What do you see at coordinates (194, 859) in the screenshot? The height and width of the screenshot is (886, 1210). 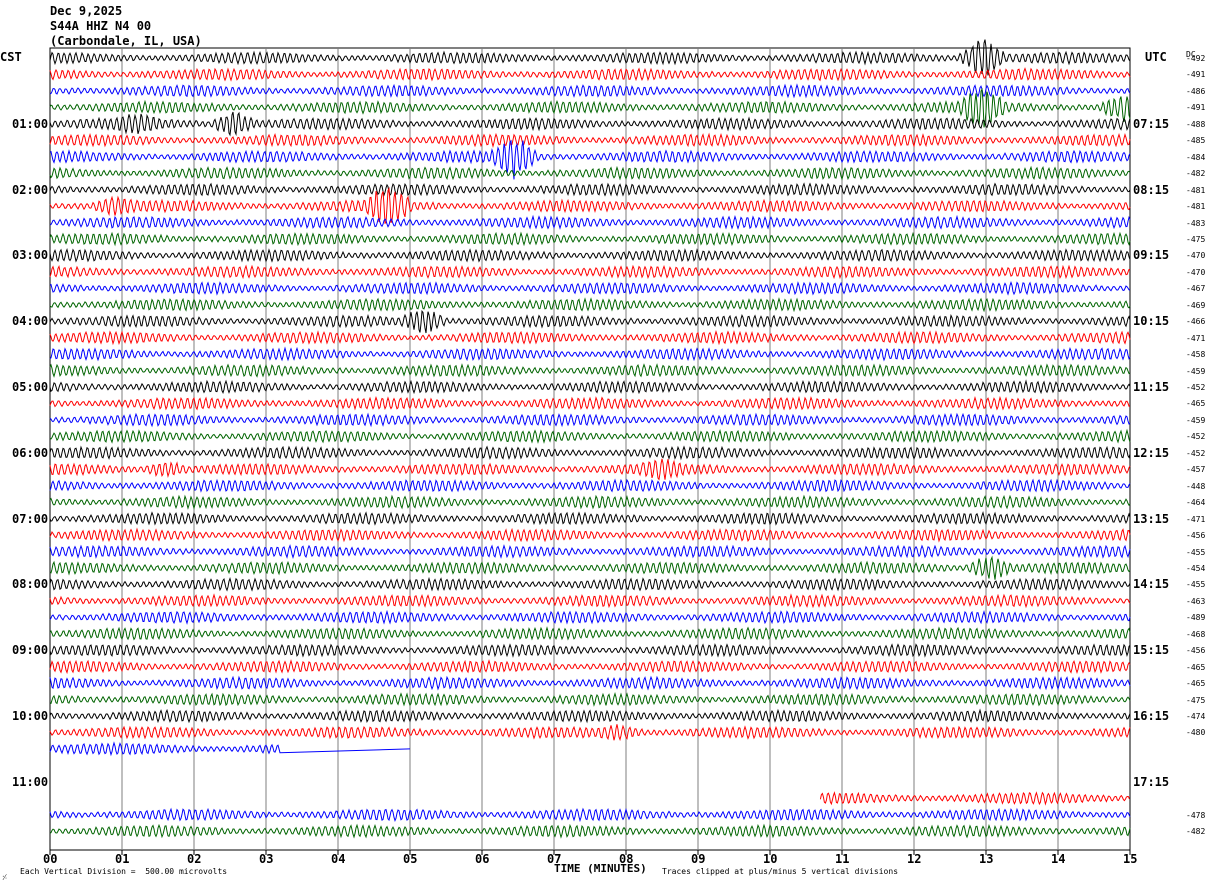 I see `x-tick-label: 02` at bounding box center [194, 859].